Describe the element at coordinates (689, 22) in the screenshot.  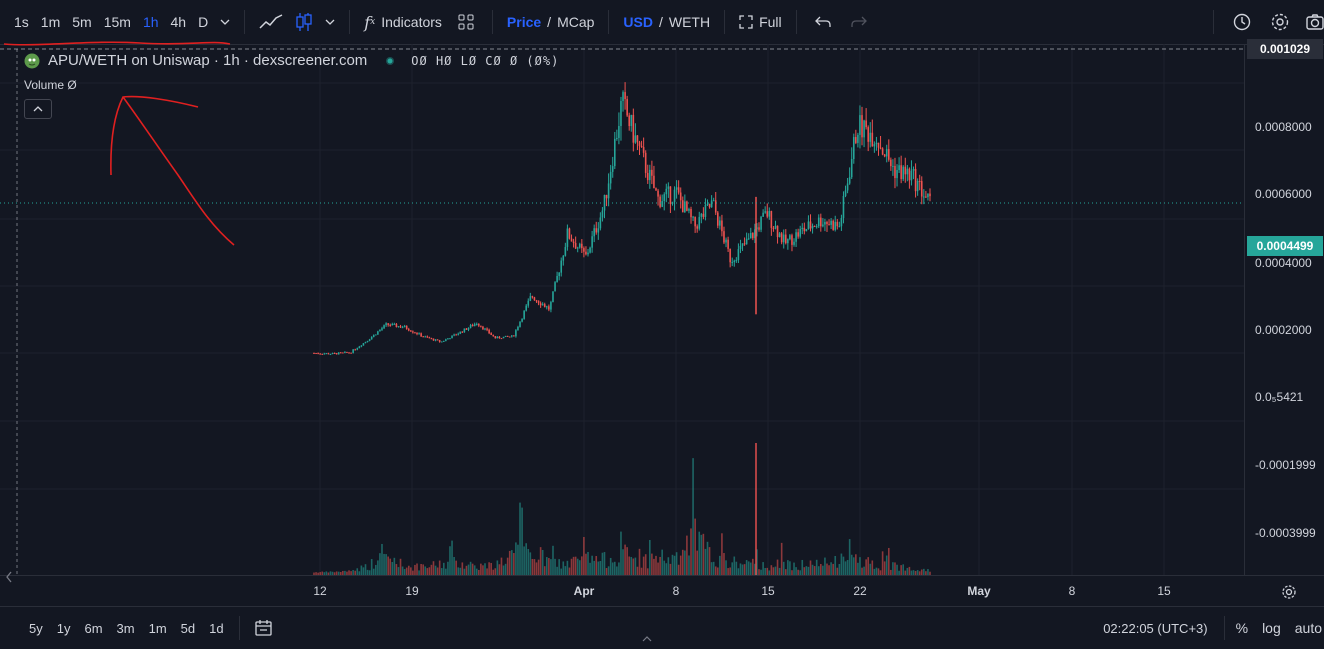
I see `weth-option: WETH` at that location.